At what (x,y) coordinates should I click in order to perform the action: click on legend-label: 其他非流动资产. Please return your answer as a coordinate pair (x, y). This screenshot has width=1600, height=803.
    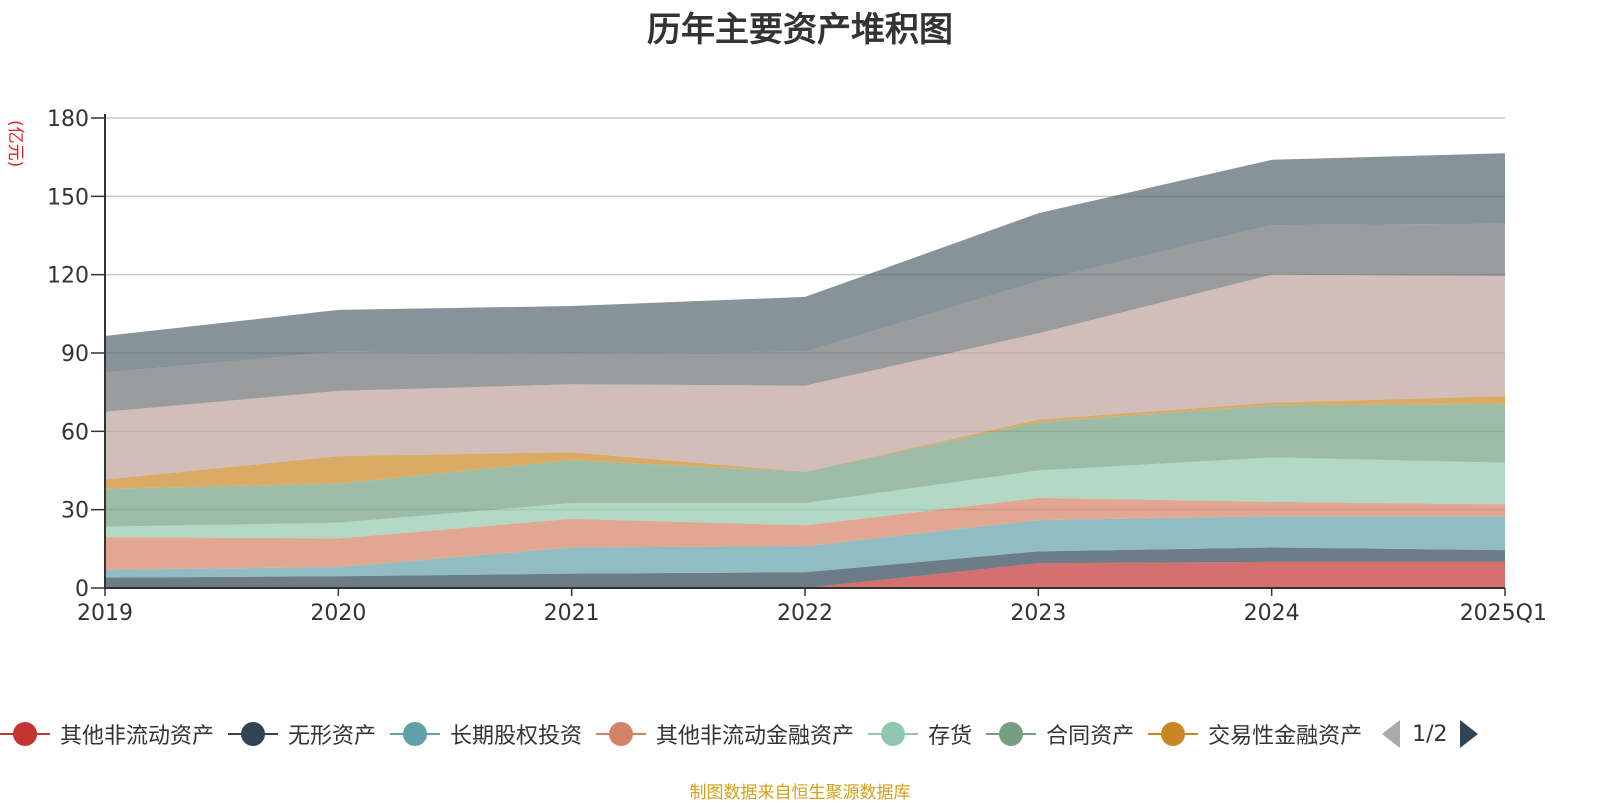
    Looking at the image, I should click on (137, 736).